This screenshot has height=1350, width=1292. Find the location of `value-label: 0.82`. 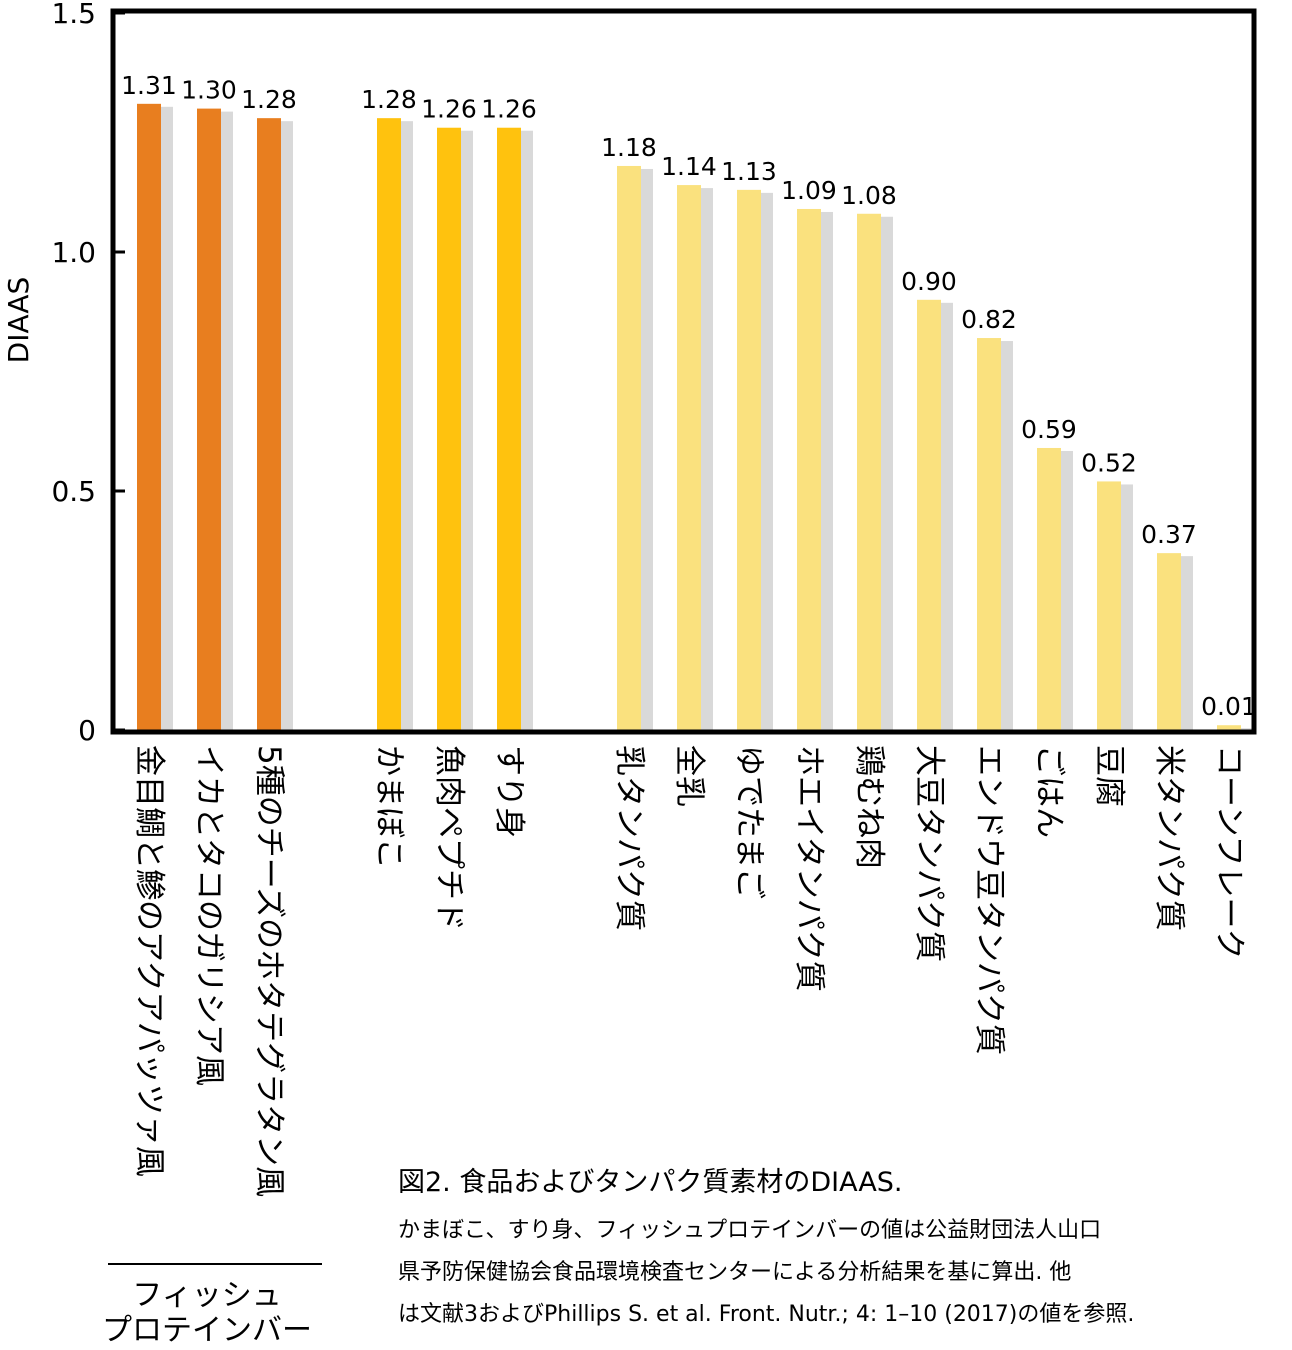

value-label: 0.82 is located at coordinates (989, 319).